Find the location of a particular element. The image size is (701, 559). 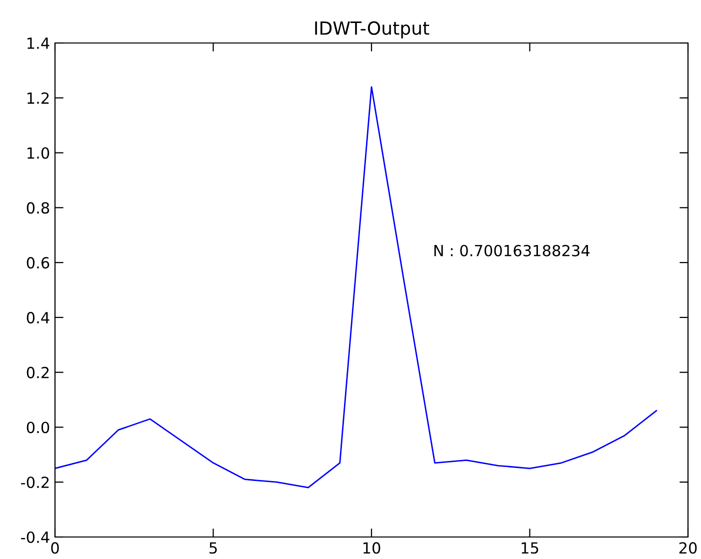

x-tick-label: 15 is located at coordinates (530, 548).